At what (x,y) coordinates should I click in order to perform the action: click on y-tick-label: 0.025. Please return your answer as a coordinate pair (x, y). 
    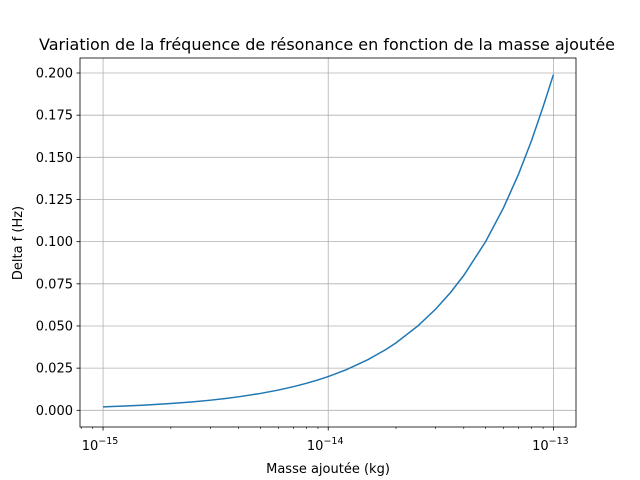
    Looking at the image, I should click on (54, 369).